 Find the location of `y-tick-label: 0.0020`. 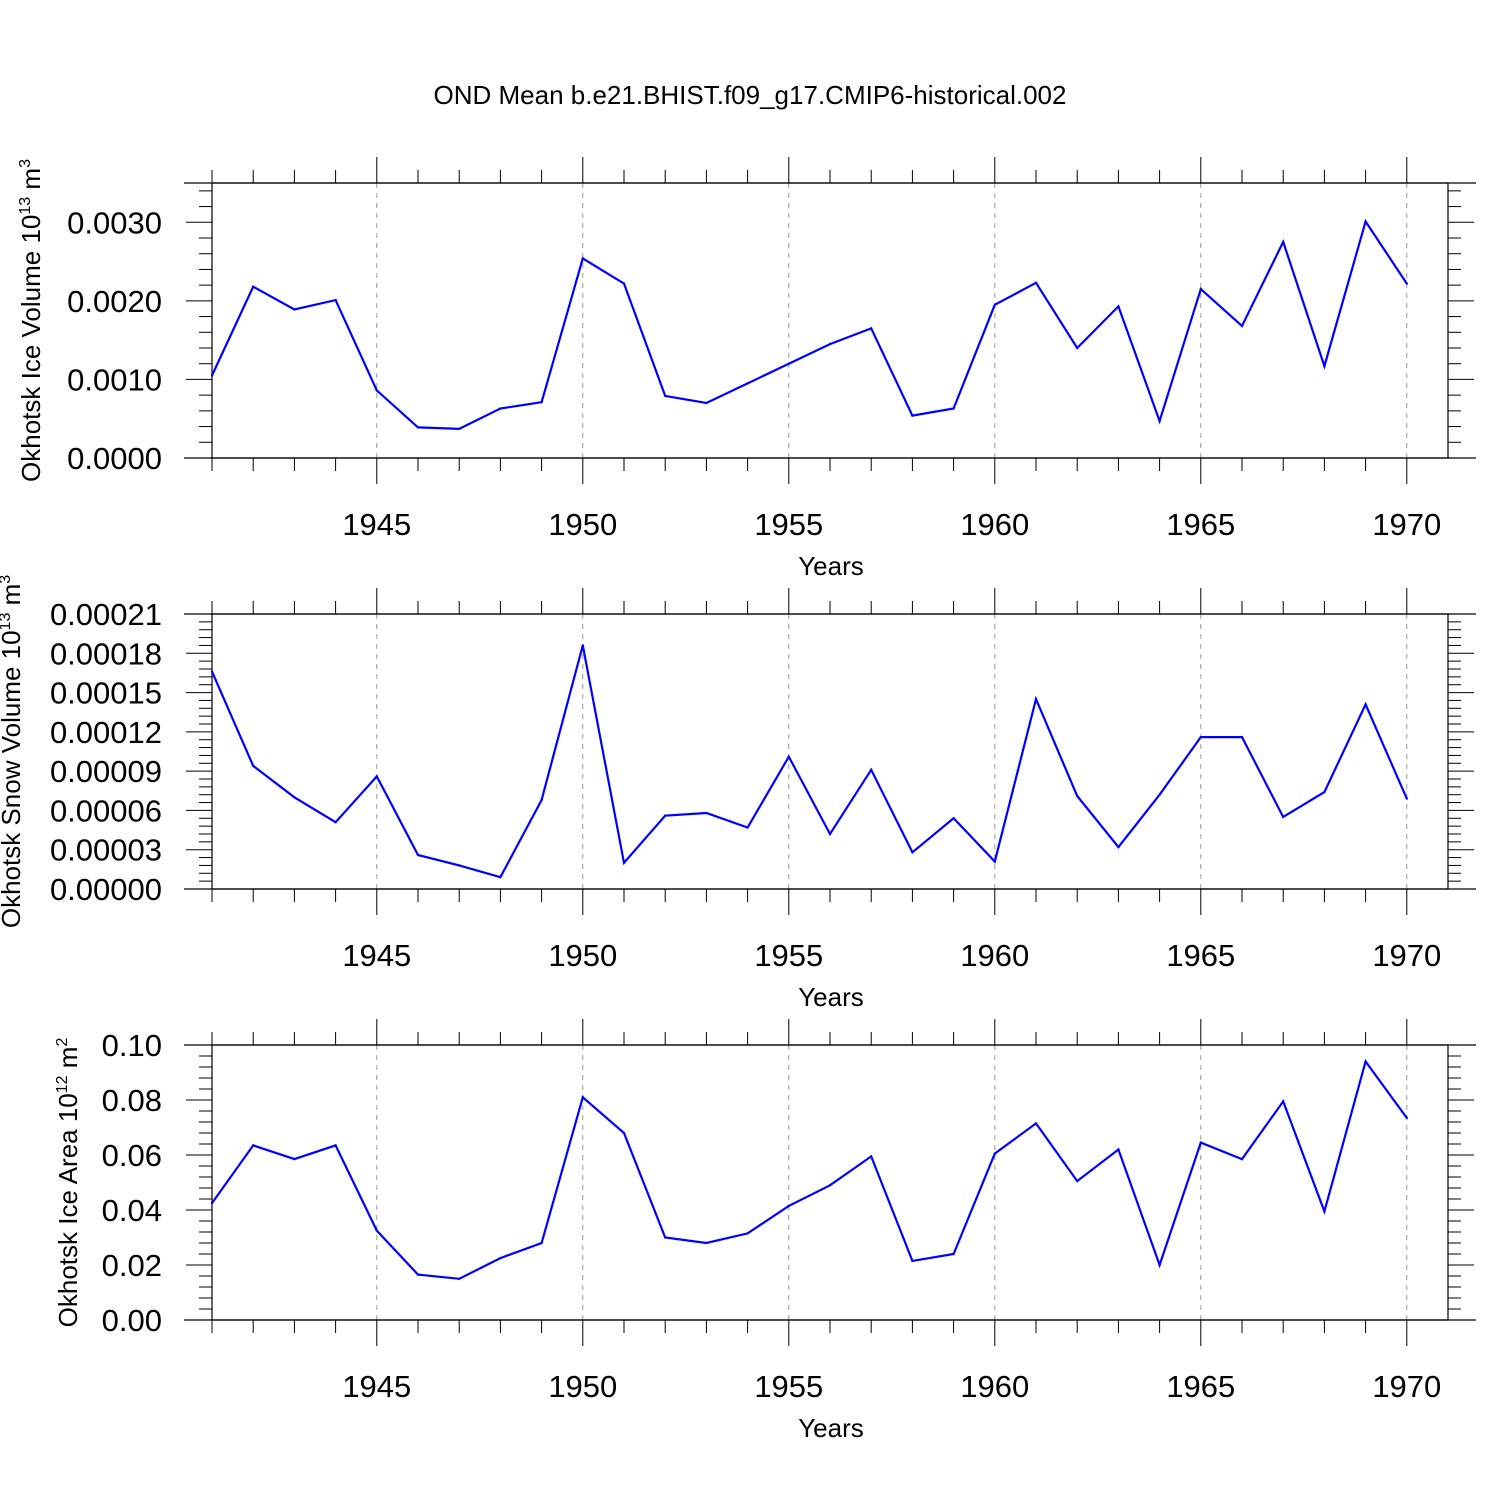

y-tick-label: 0.0020 is located at coordinates (114, 301).